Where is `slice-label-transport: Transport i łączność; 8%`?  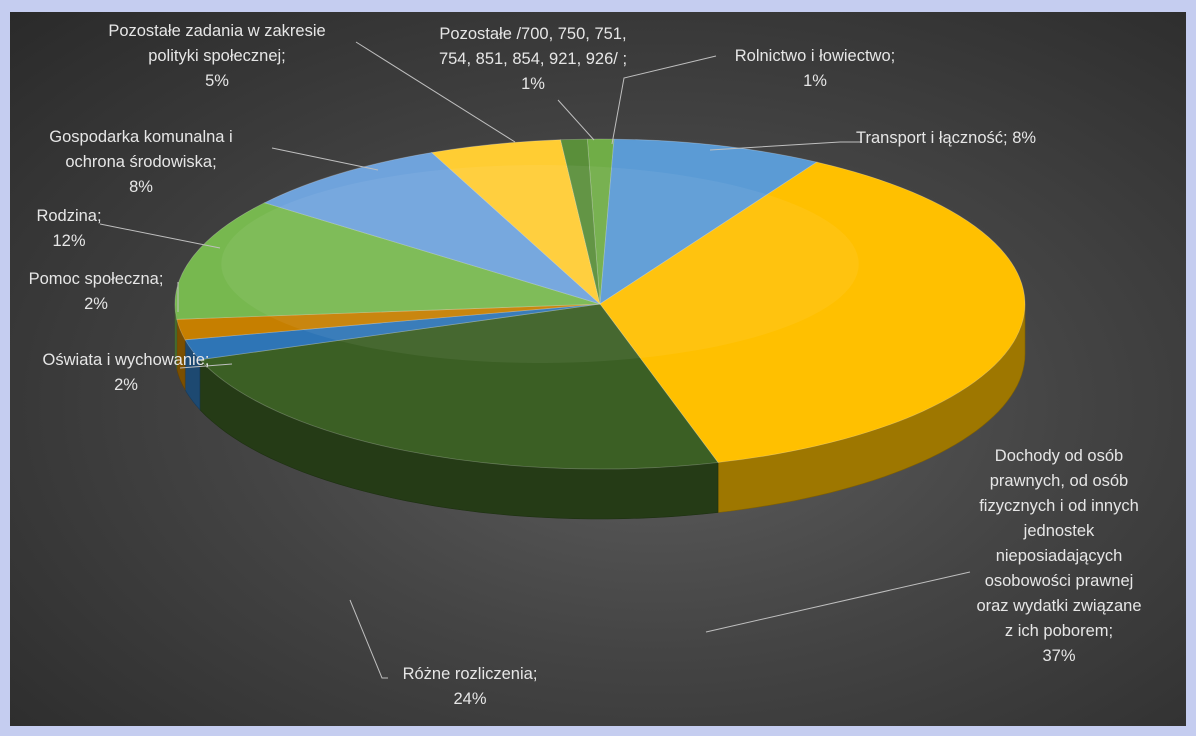
slice-label-transport: Transport i łączność; 8% is located at coordinates (946, 138).